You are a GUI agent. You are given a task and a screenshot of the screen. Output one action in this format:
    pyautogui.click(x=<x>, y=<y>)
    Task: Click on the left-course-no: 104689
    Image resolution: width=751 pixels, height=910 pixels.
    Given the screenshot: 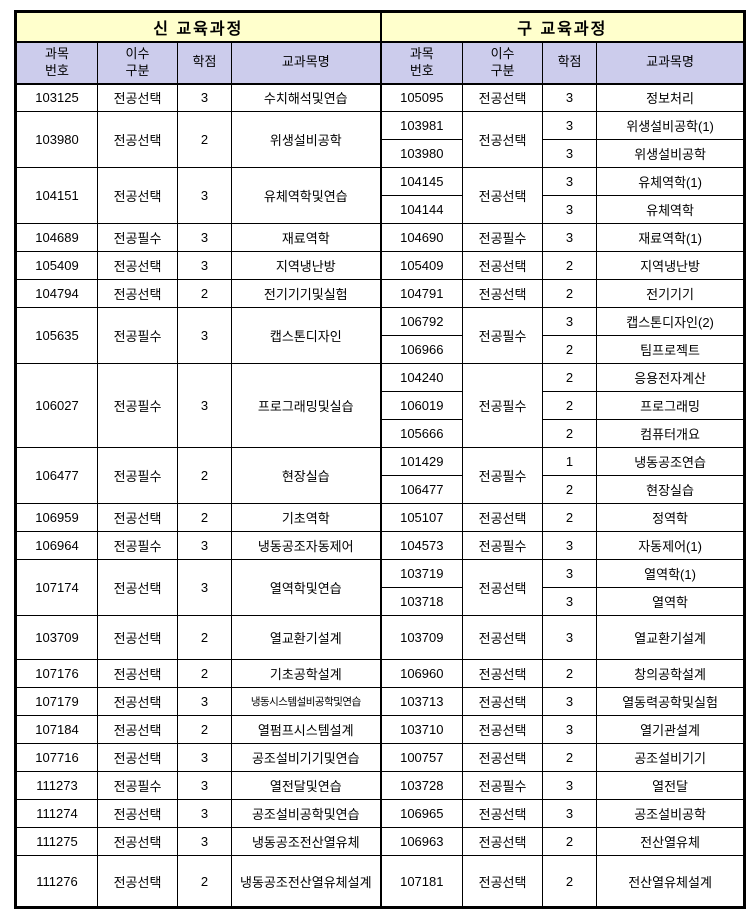 What is the action you would take?
    pyautogui.click(x=56, y=237)
    